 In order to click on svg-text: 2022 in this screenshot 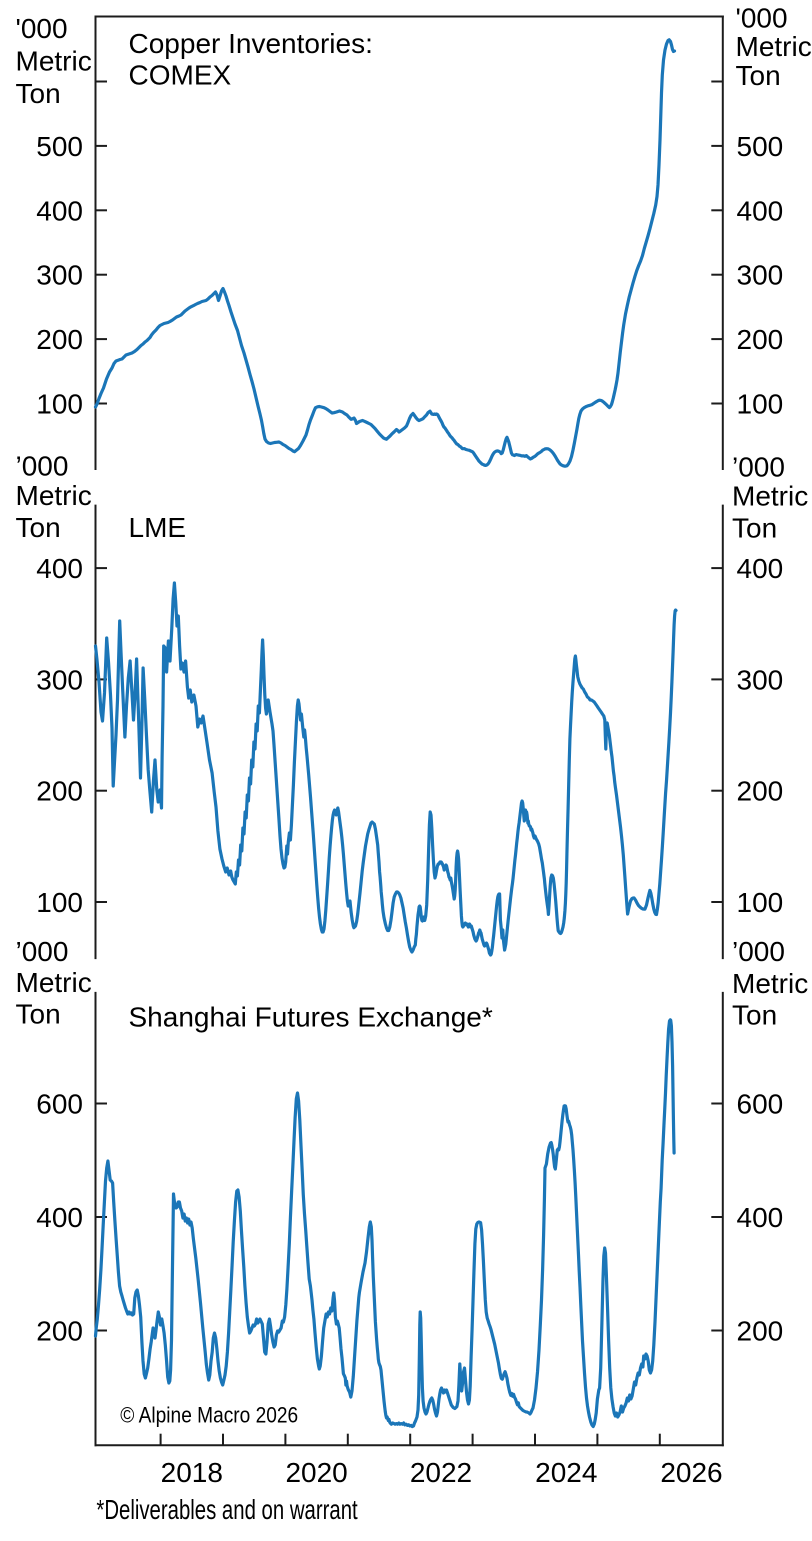, I will do `click(441, 1472)`.